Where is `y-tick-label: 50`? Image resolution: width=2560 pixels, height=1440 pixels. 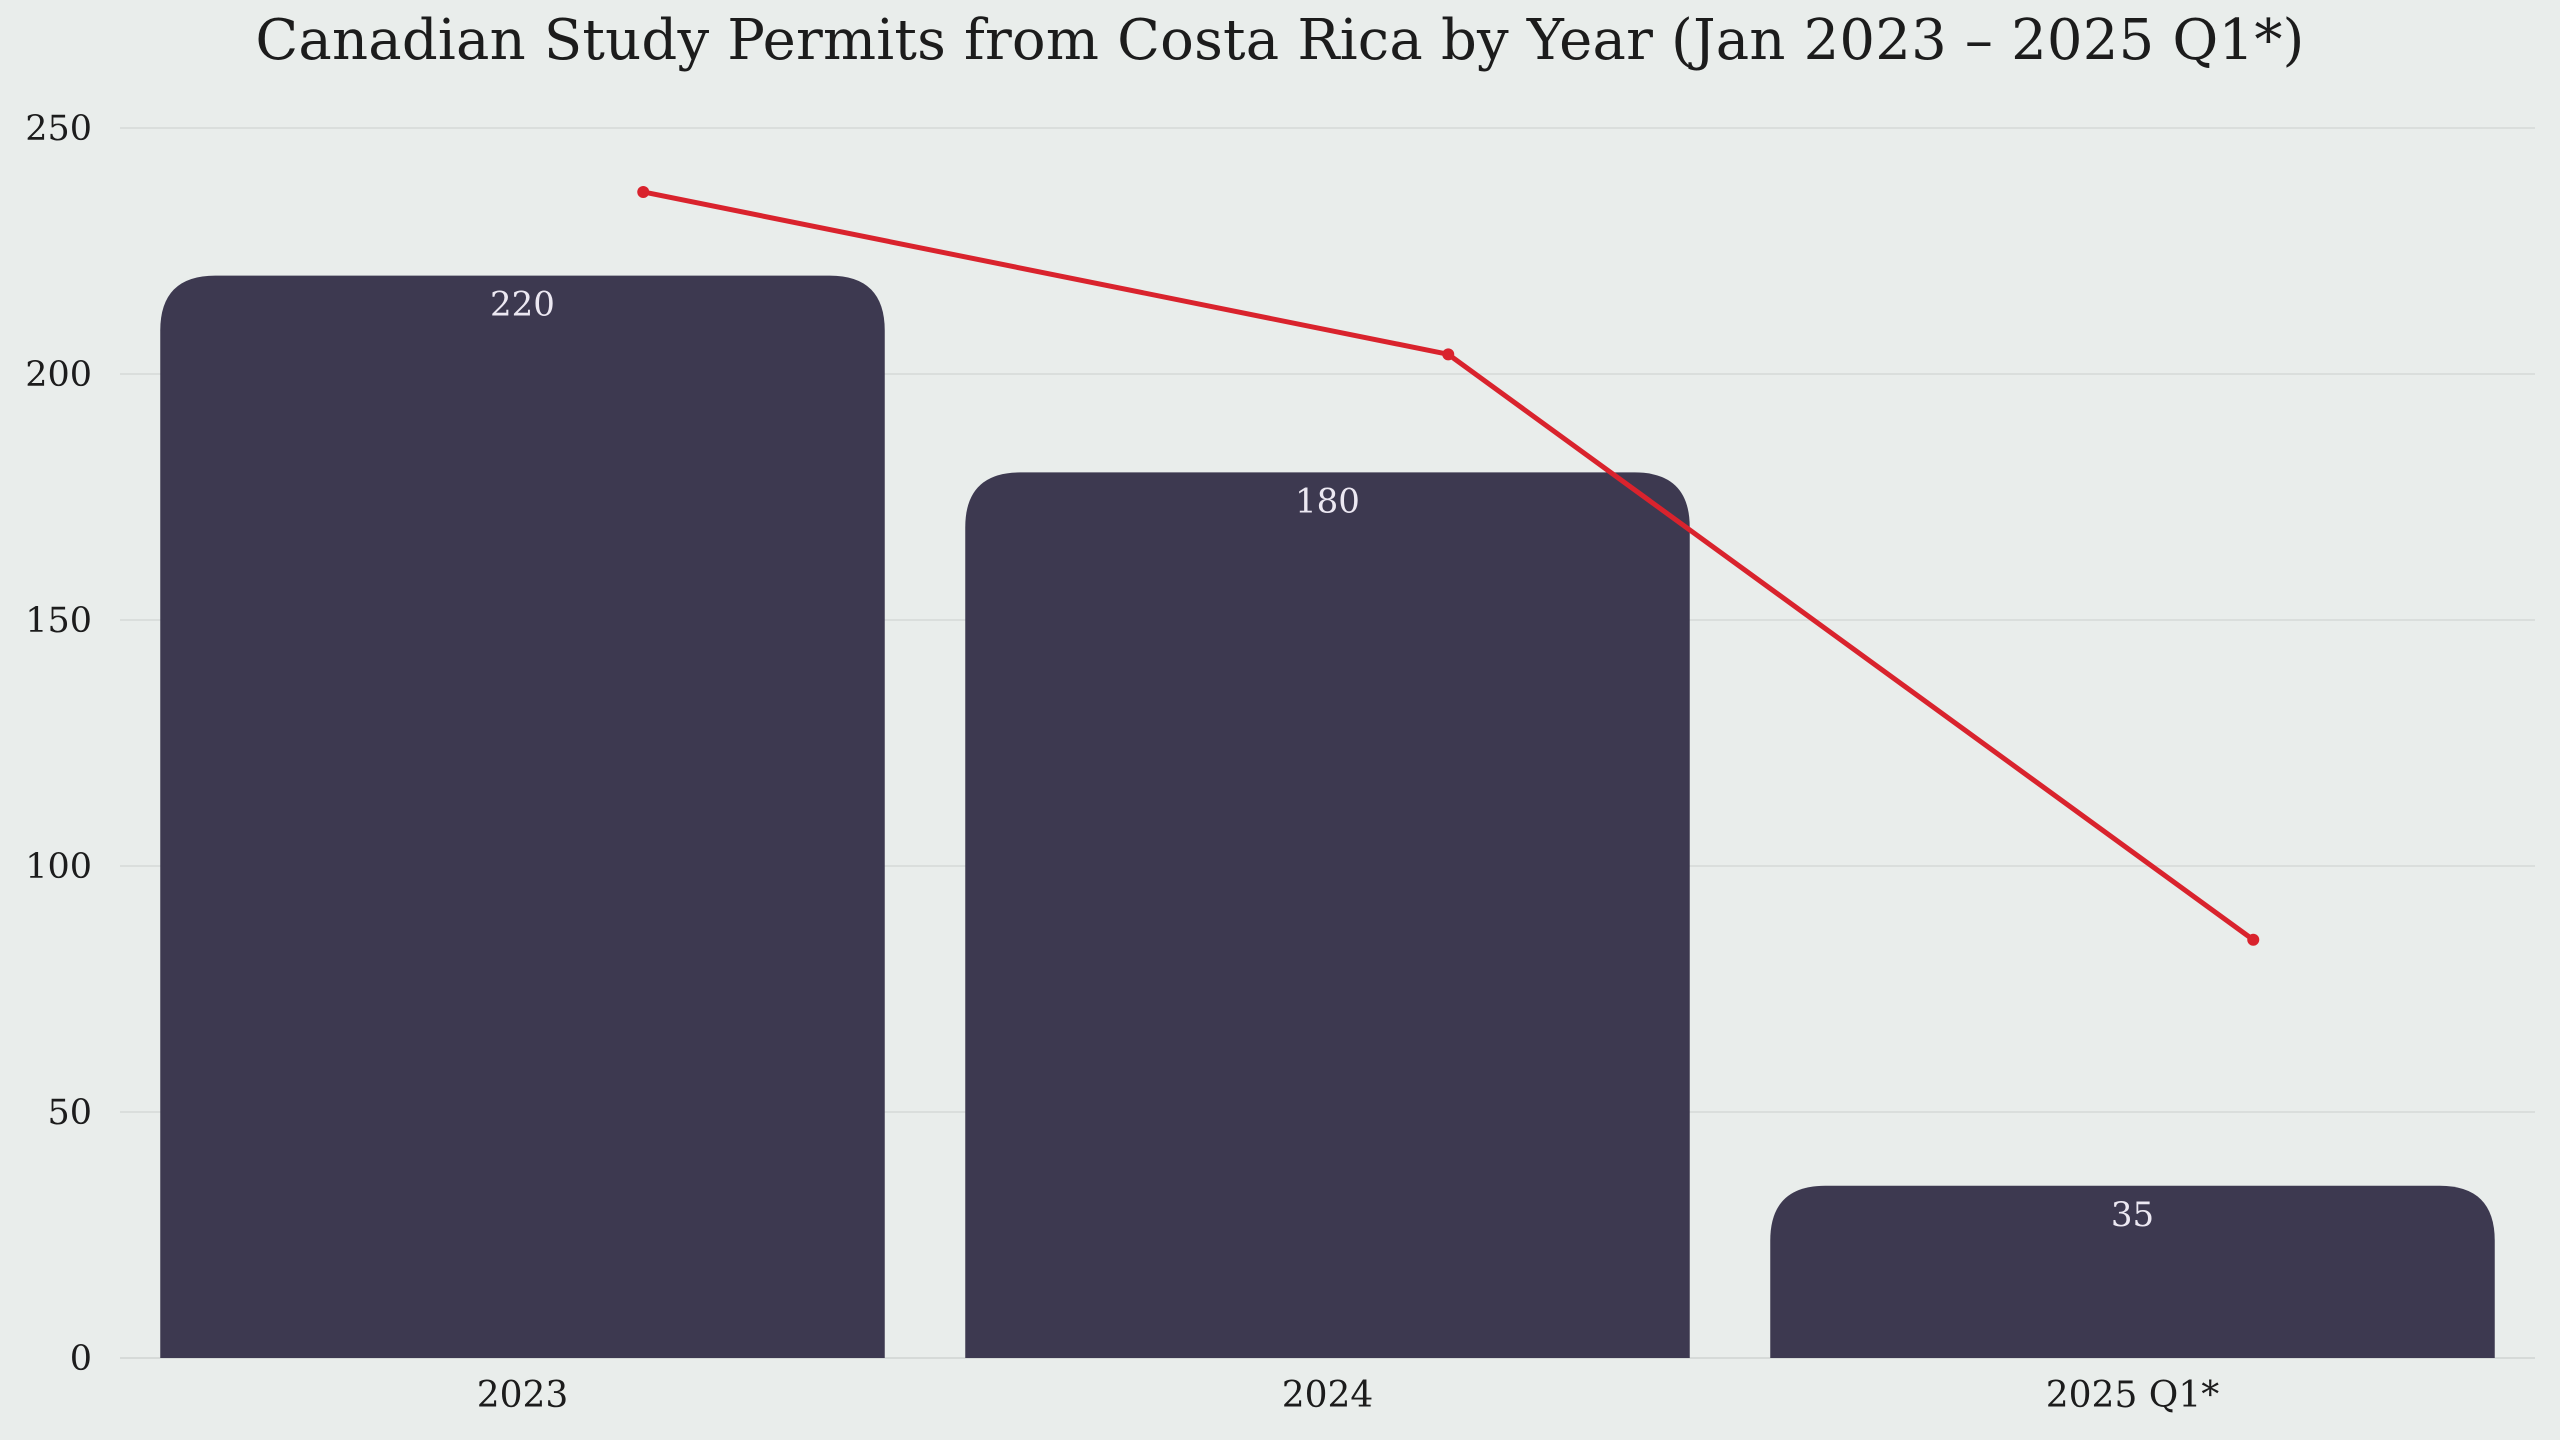
y-tick-label: 50 is located at coordinates (69, 1113).